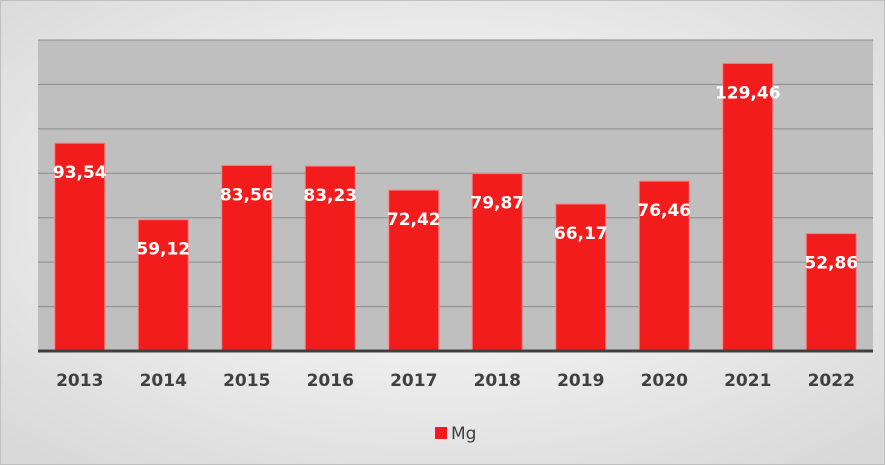 The width and height of the screenshot is (885, 465). What do you see at coordinates (581, 234) in the screenshot?
I see `value-label: 66,17` at bounding box center [581, 234].